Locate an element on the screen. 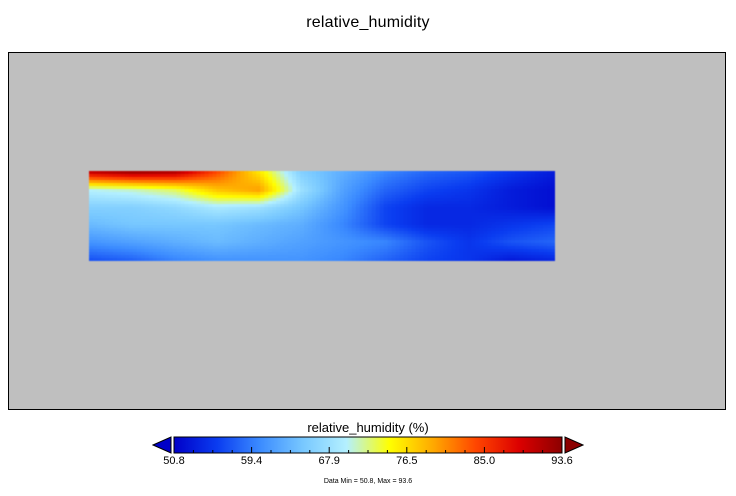 Image resolution: width=736 pixels, height=496 pixels. colorbar is located at coordinates (368, 445).